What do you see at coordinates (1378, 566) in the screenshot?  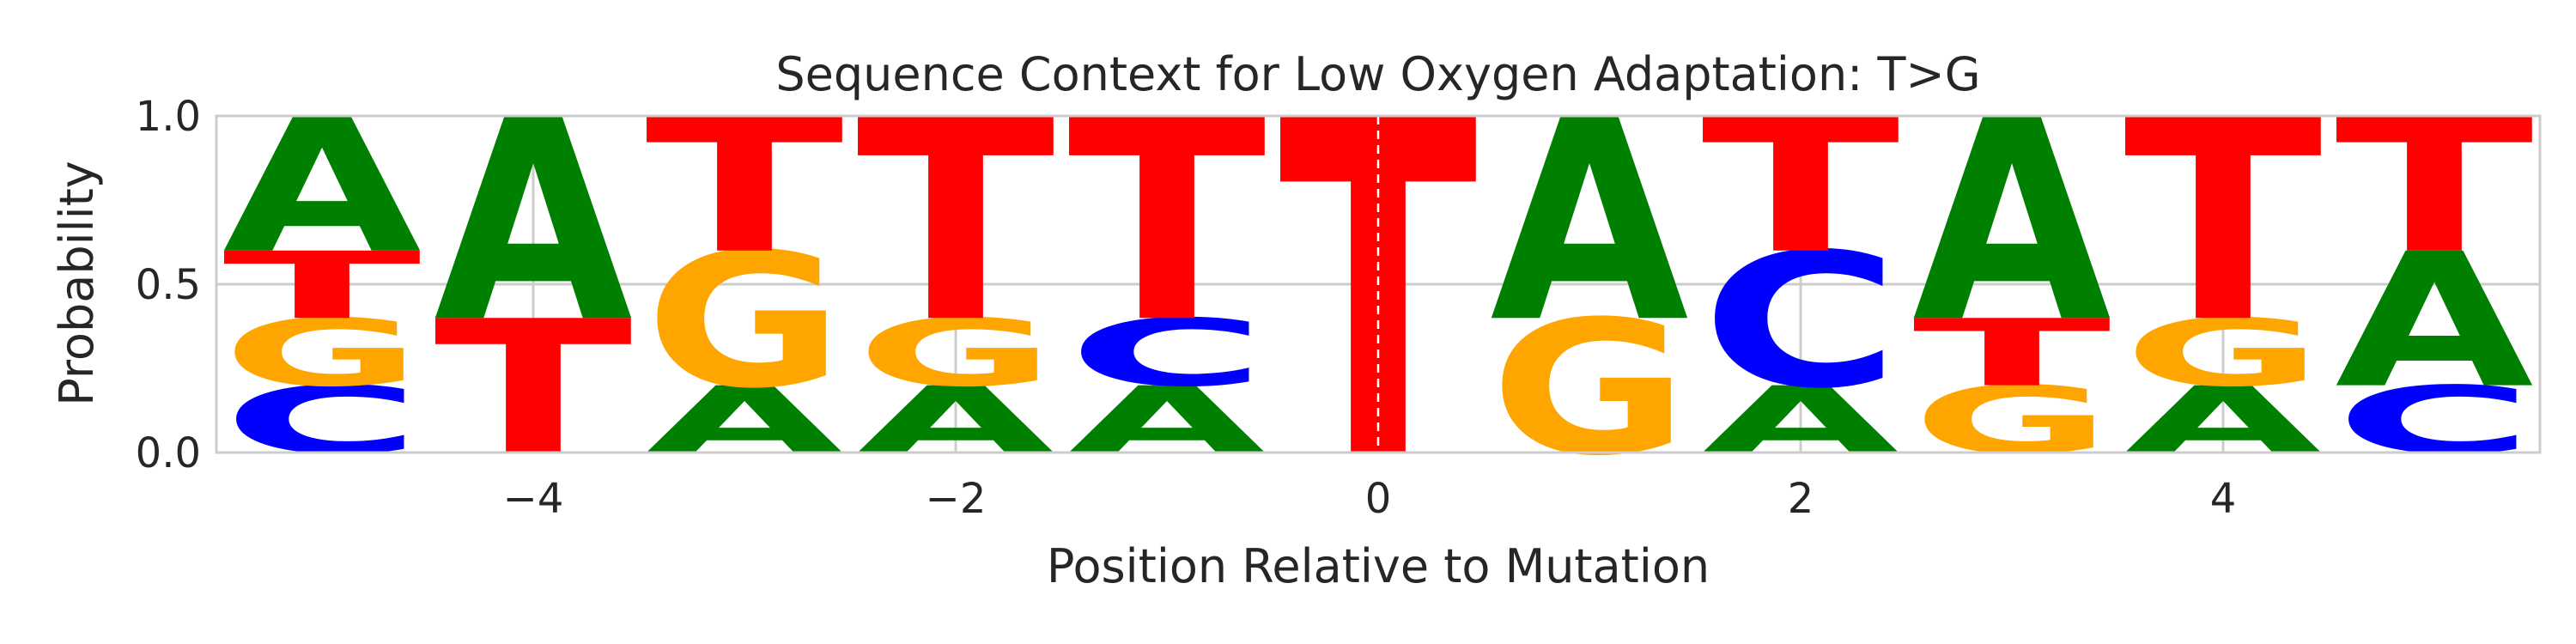 I see `x-axis-label: Position Relative to Mutation` at bounding box center [1378, 566].